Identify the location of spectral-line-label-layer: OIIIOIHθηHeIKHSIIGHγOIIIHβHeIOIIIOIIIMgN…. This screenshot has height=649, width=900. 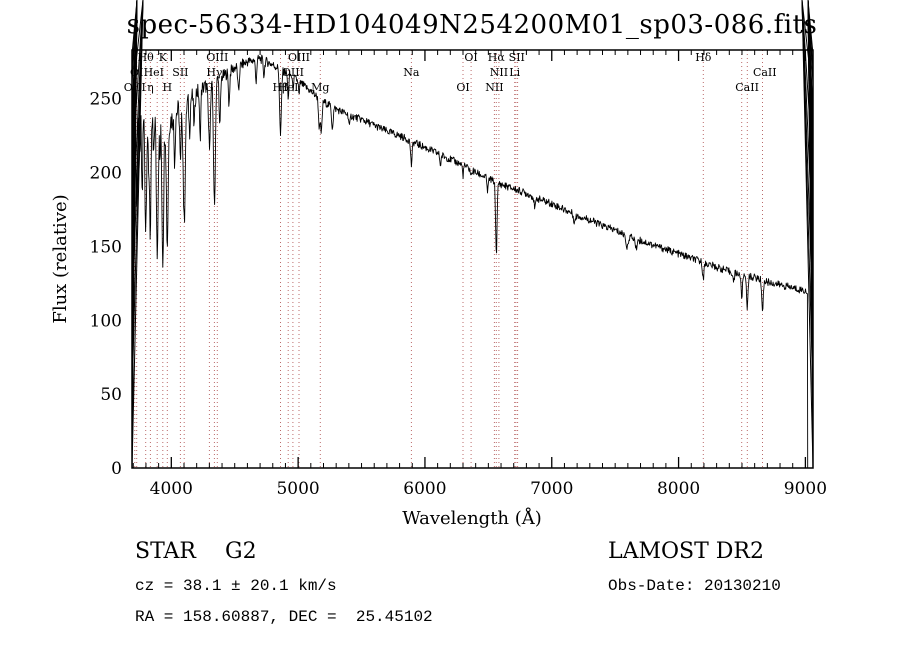
(450, 72).